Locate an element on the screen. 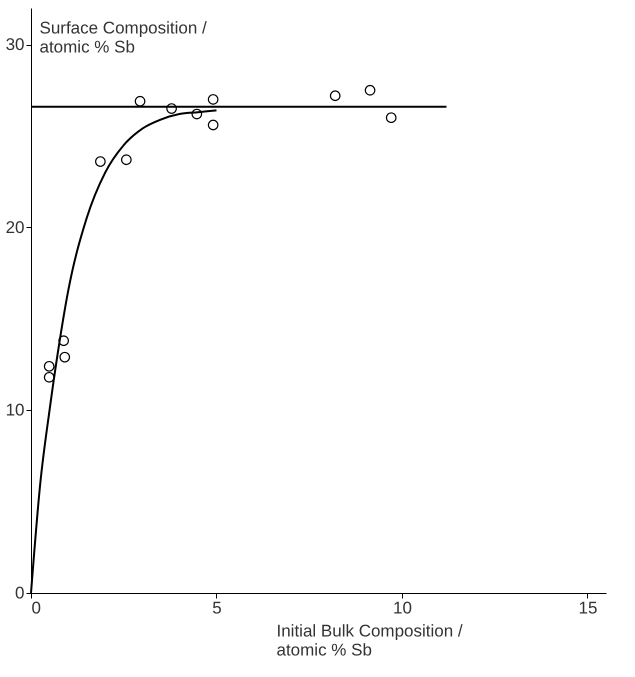  x-tick-label: 10 is located at coordinates (402, 608).